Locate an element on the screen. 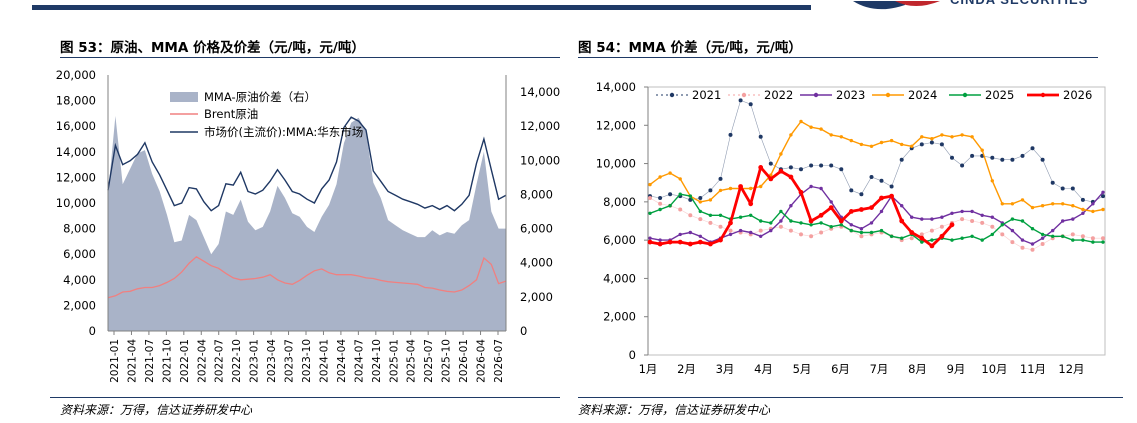 The height and width of the screenshot is (423, 1137). x-tick-label: 2026-01 is located at coordinates (464, 361).